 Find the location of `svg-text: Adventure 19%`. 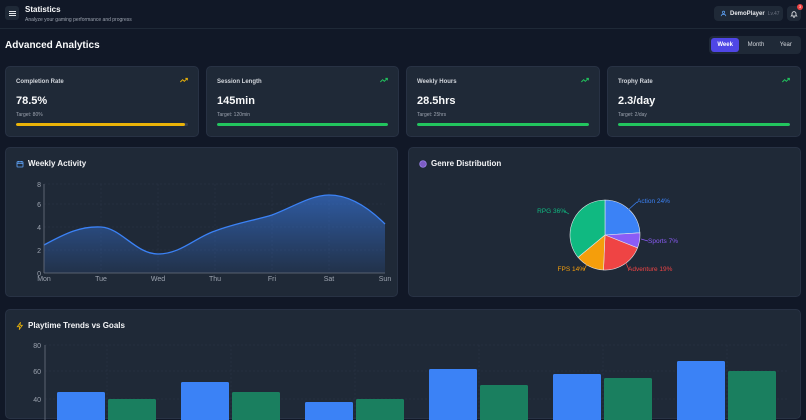

svg-text: Adventure 19% is located at coordinates (650, 269).